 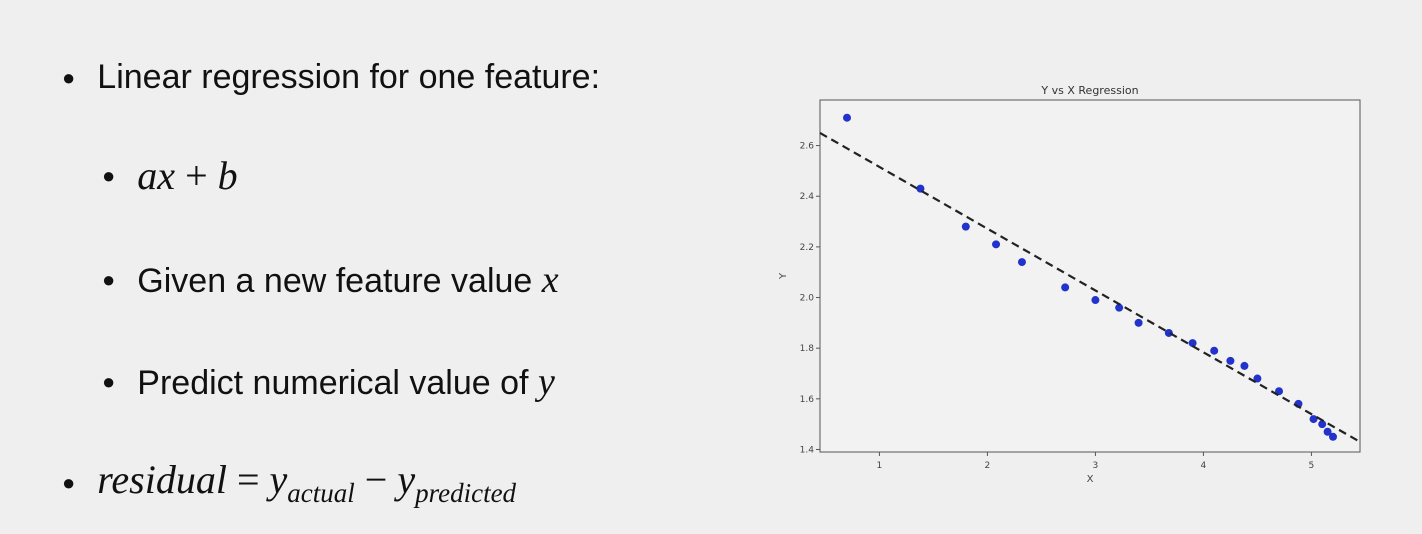 I want to click on y-tick-label: 1.8, so click(x=807, y=349).